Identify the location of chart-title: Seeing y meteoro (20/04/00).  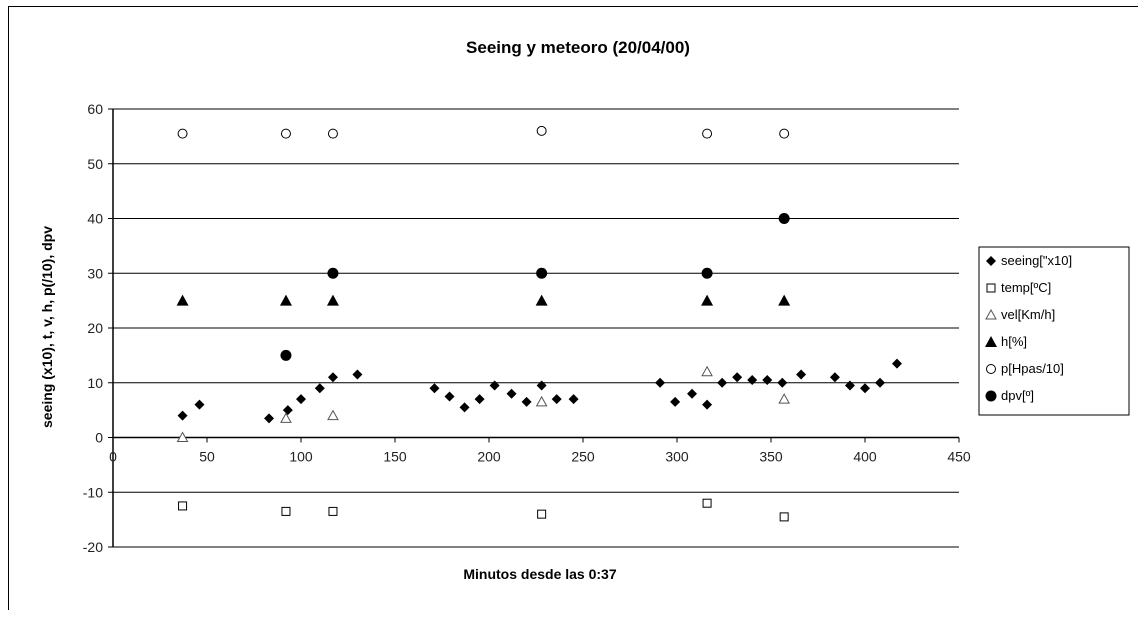
(578, 47).